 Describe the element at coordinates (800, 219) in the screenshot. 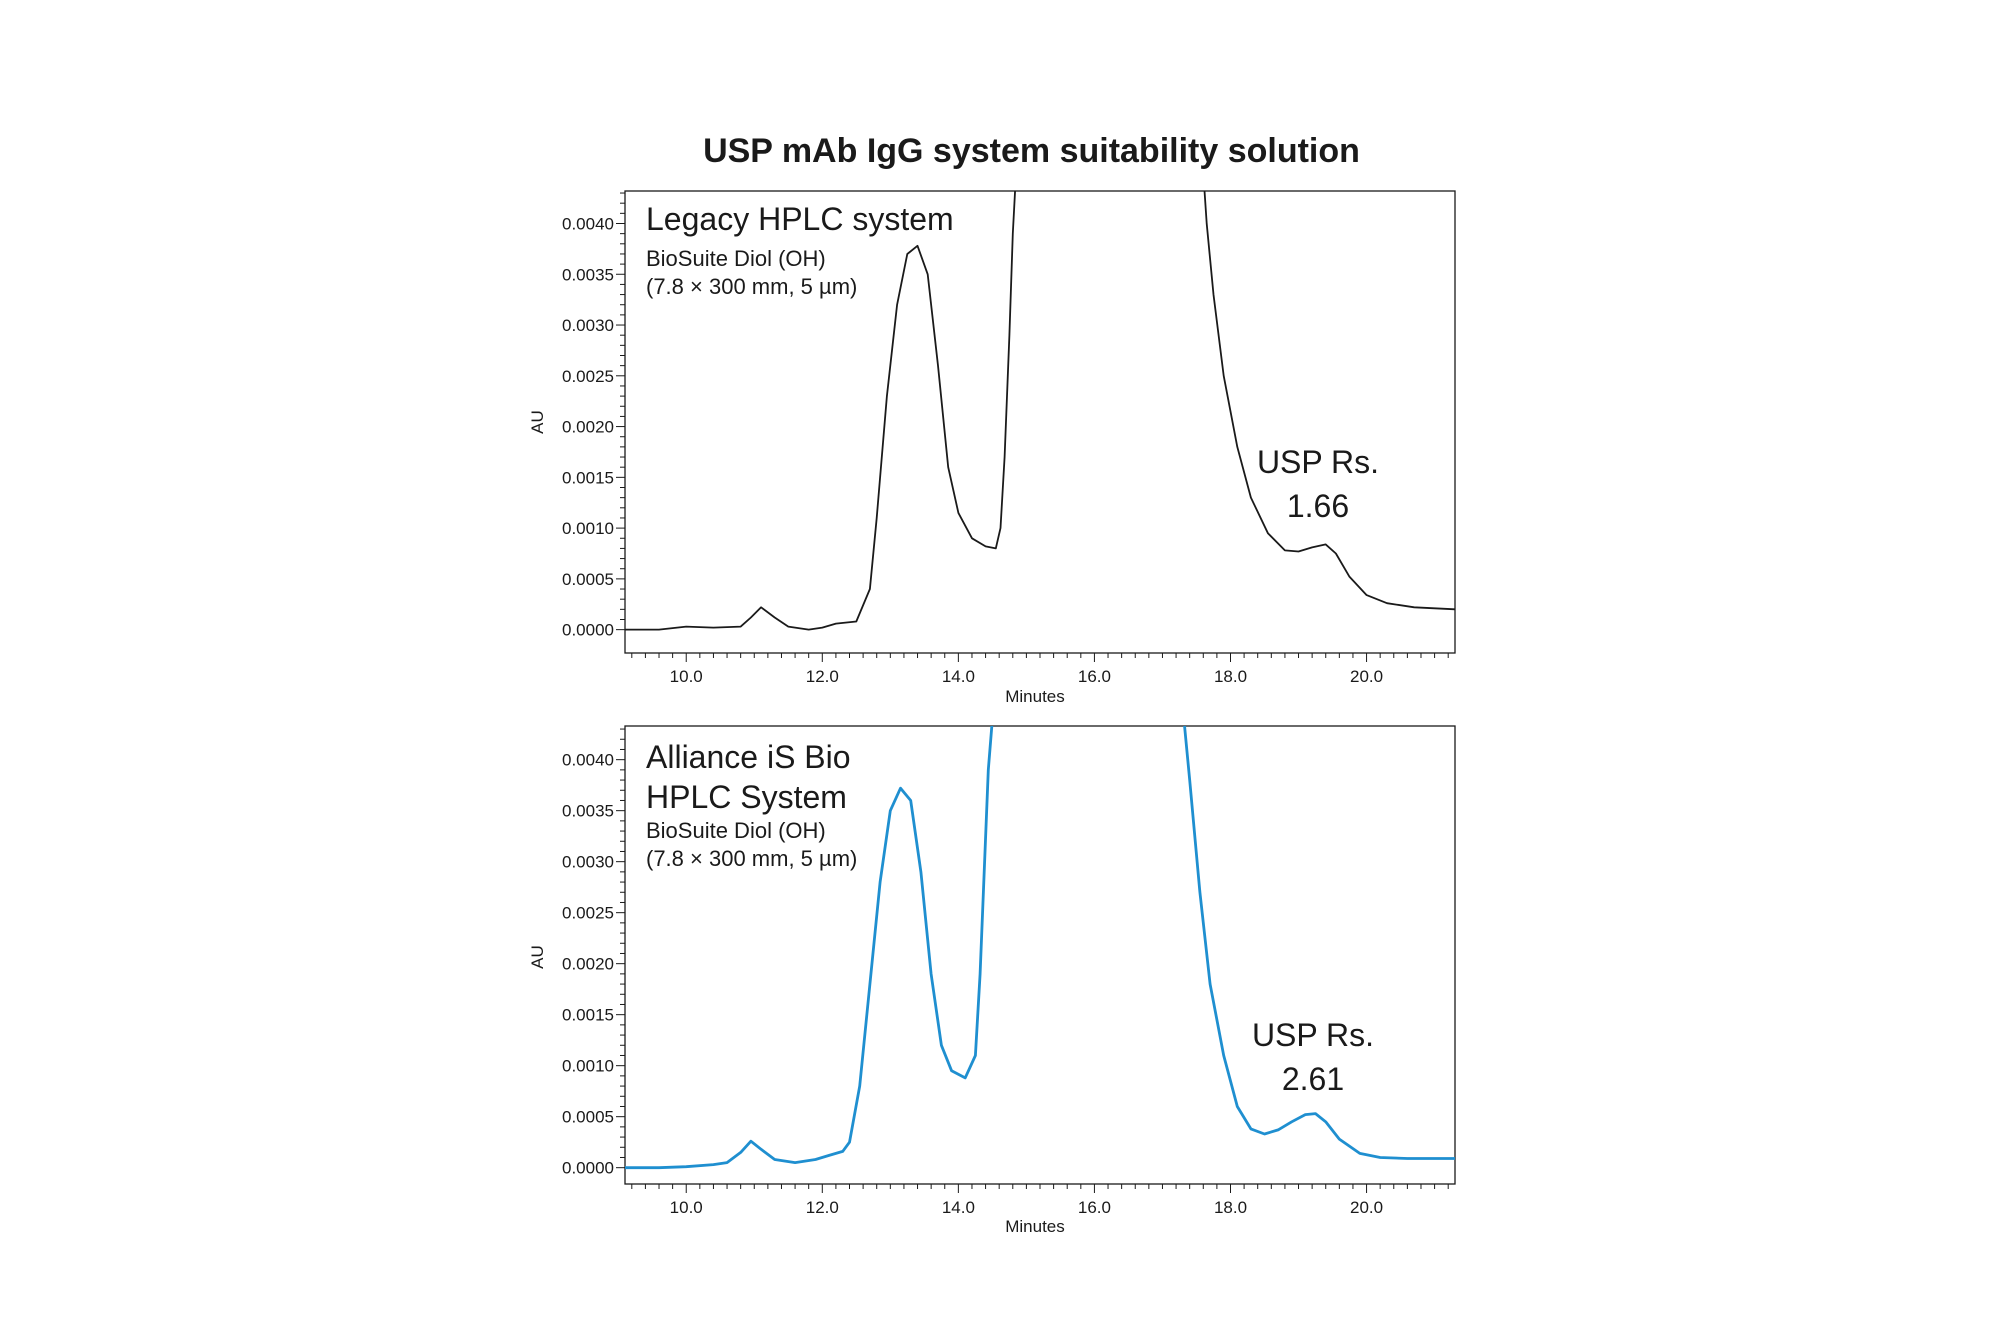

I see `system-label: Legacy HPLC system` at that location.